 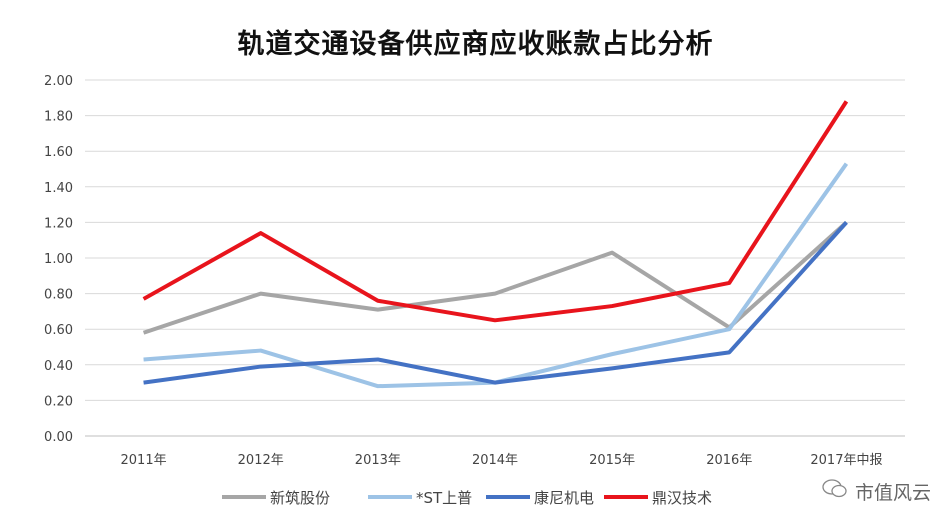 I want to click on watermark-text: 市值风云, so click(x=892, y=493).